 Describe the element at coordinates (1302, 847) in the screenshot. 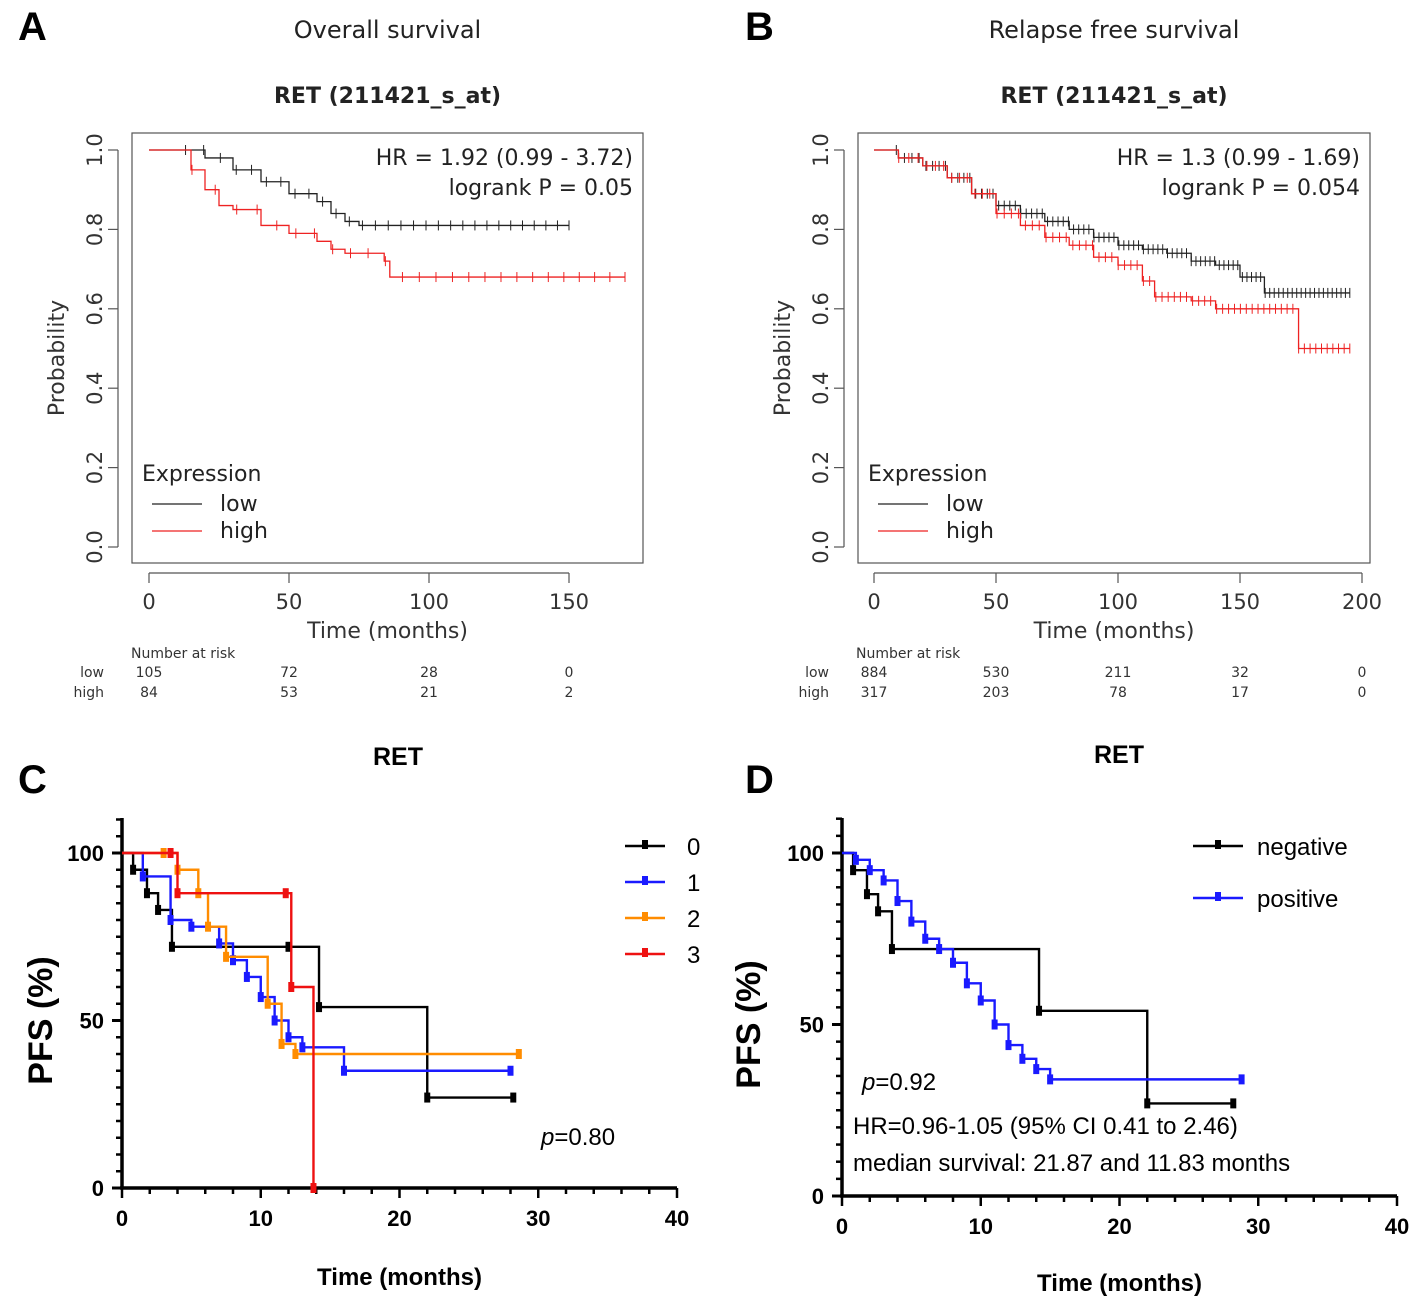

I see `legend-label-negative: negative` at that location.